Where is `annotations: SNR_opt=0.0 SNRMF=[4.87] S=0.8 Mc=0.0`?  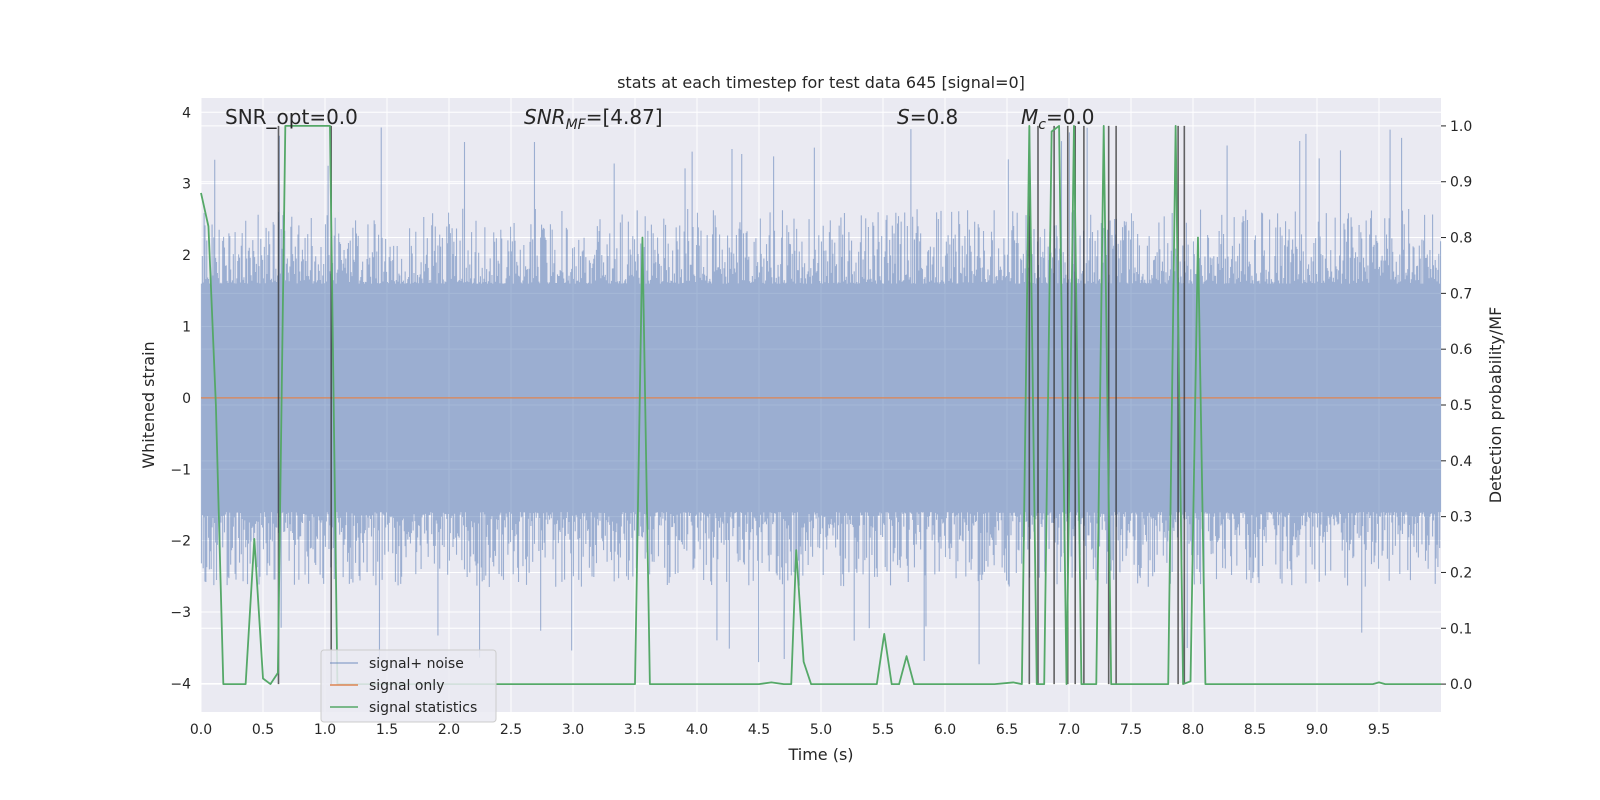 annotations: SNR_opt=0.0 SNRMF=[4.87] S=0.8 Mc=0.0 is located at coordinates (660, 119).